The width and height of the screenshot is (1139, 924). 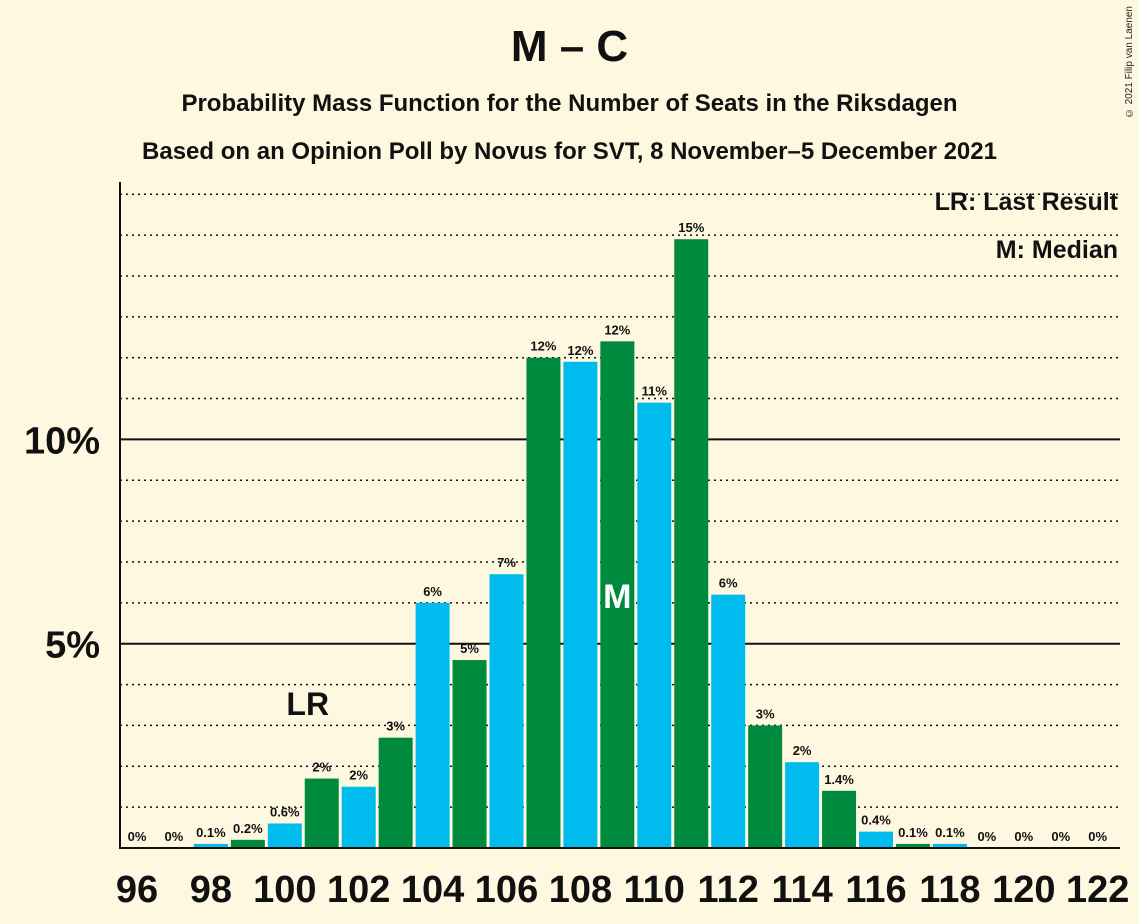 I want to click on x-tick-label: 120, so click(x=1023, y=890).